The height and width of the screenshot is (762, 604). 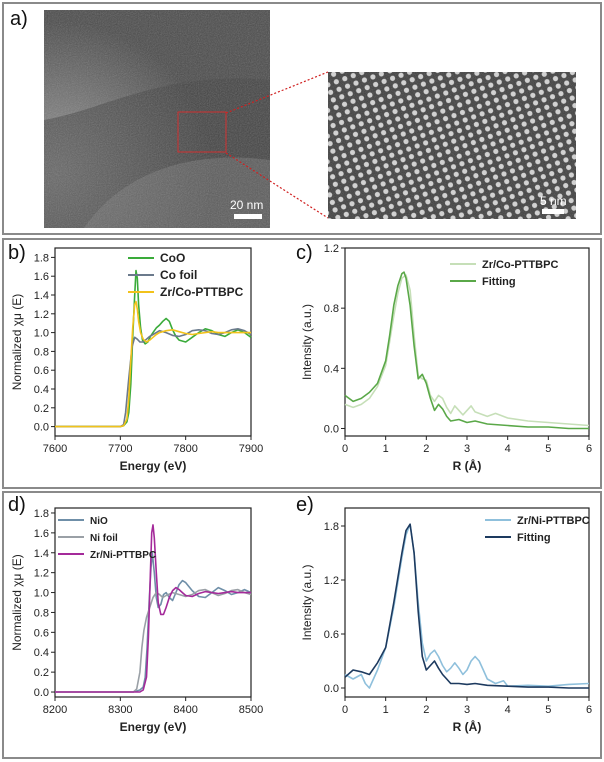 What do you see at coordinates (17, 253) in the screenshot?
I see `panel-b-label: b)` at bounding box center [17, 253].